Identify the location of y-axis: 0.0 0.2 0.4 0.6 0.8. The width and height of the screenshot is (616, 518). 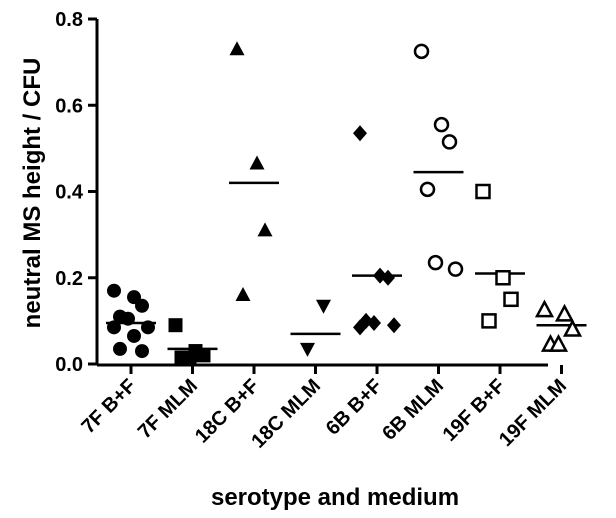
(77, 192).